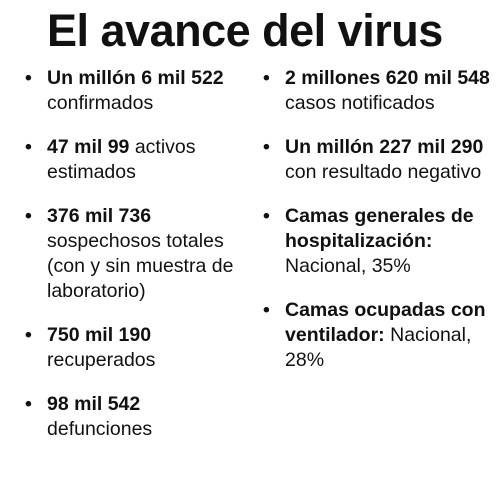  I want to click on item-label: recuperados, so click(101, 360).